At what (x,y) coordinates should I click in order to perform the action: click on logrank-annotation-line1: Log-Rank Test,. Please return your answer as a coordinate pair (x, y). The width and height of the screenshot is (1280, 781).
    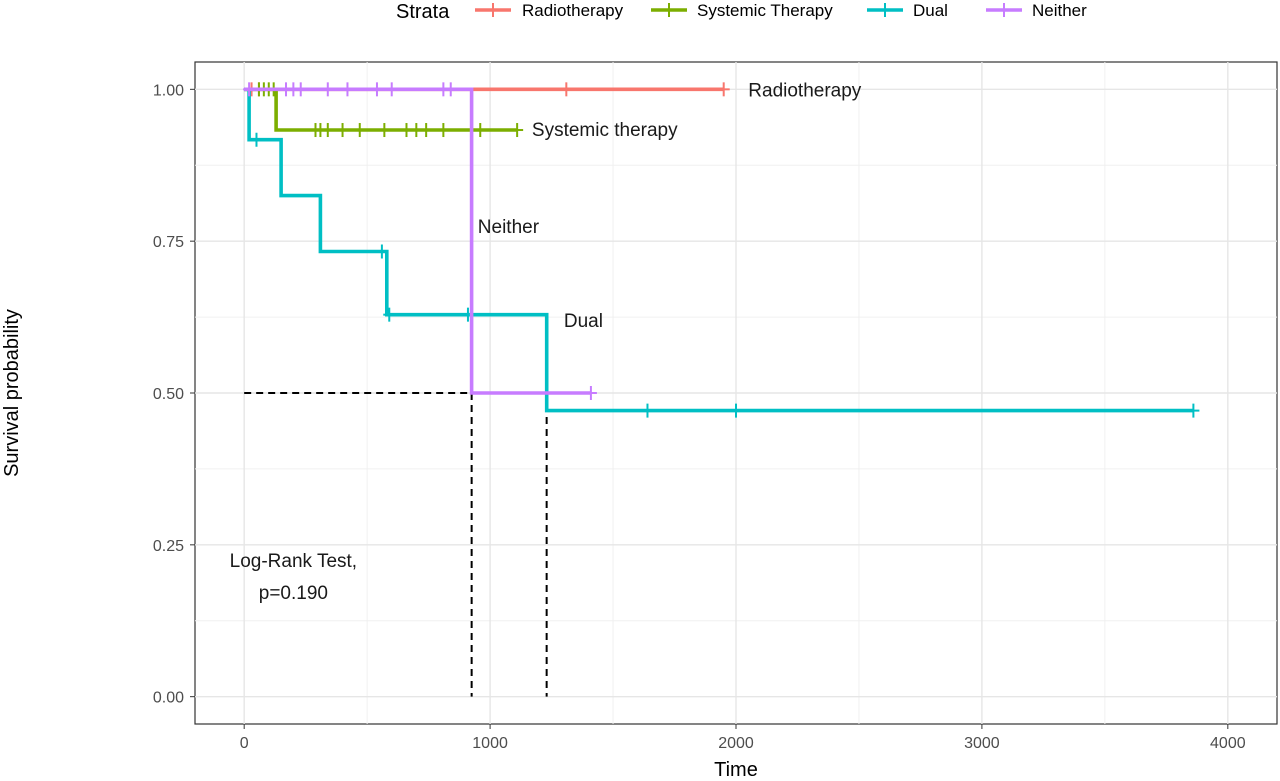
    Looking at the image, I should click on (293, 561).